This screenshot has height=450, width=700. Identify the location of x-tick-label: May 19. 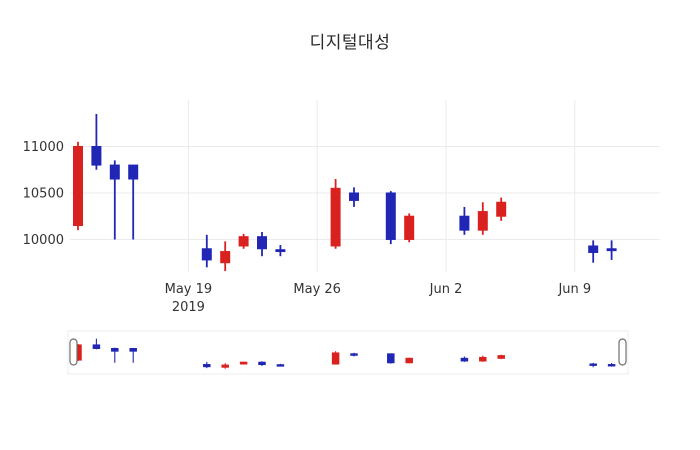
(189, 289).